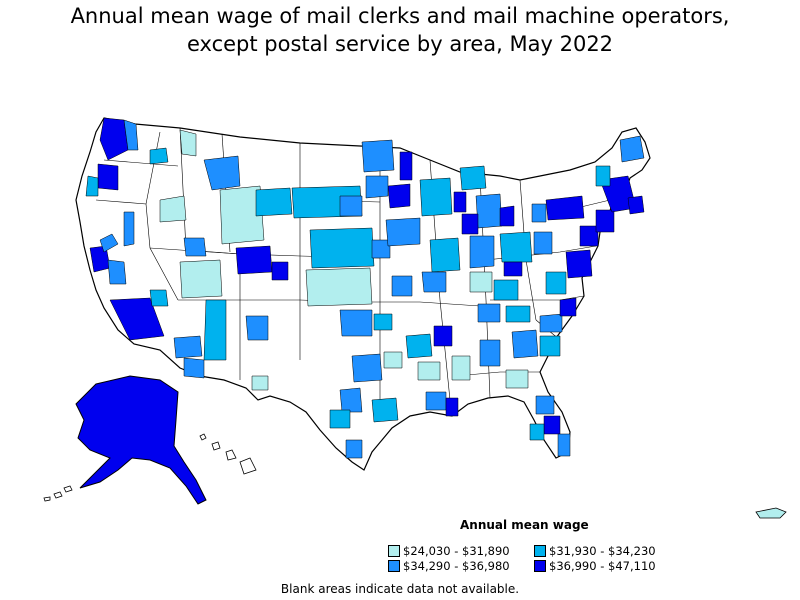  I want to click on area-nm-central, so click(257, 328).